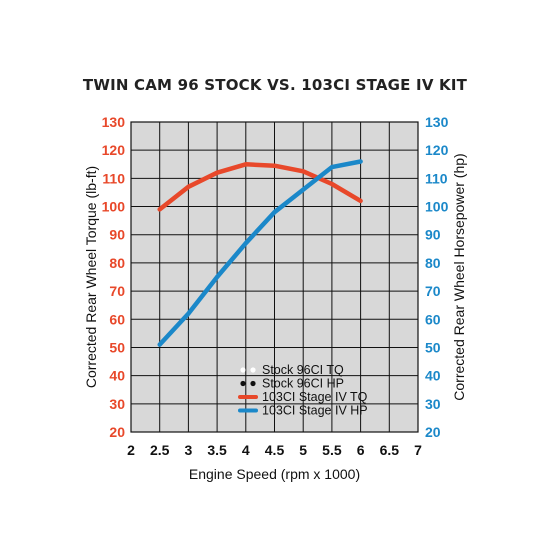 This screenshot has height=550, width=550. Describe the element at coordinates (117, 263) in the screenshot. I see `left-tick-label: 80` at that location.